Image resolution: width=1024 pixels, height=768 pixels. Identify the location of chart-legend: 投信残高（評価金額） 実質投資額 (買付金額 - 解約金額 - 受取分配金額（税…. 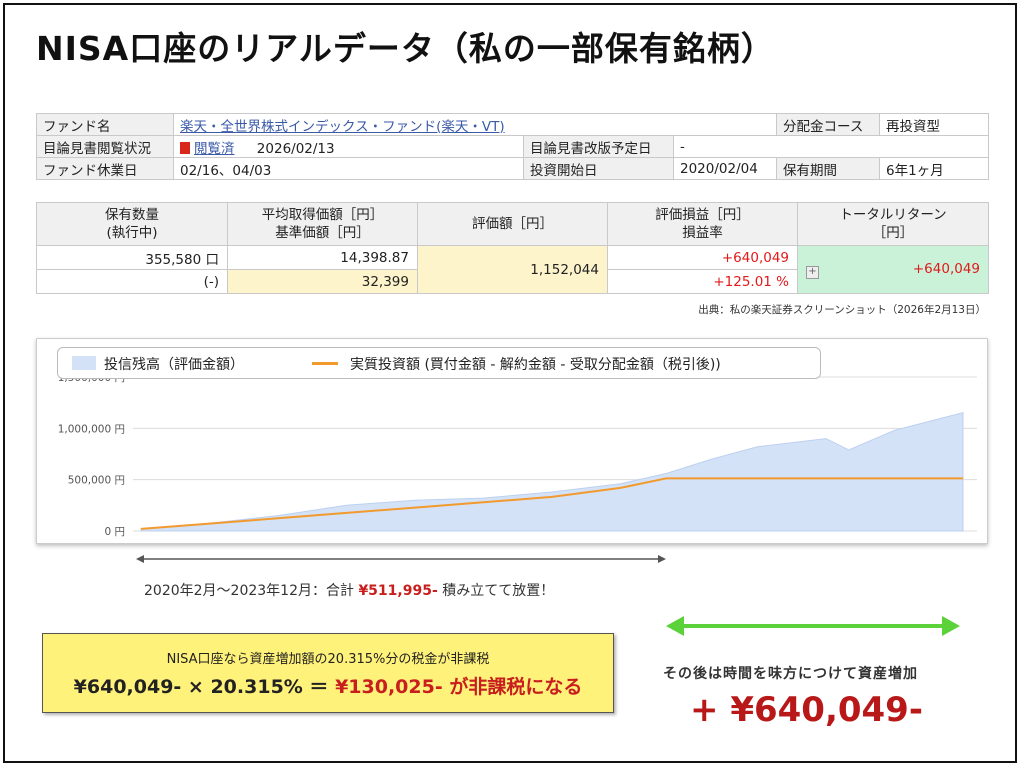
(439, 363).